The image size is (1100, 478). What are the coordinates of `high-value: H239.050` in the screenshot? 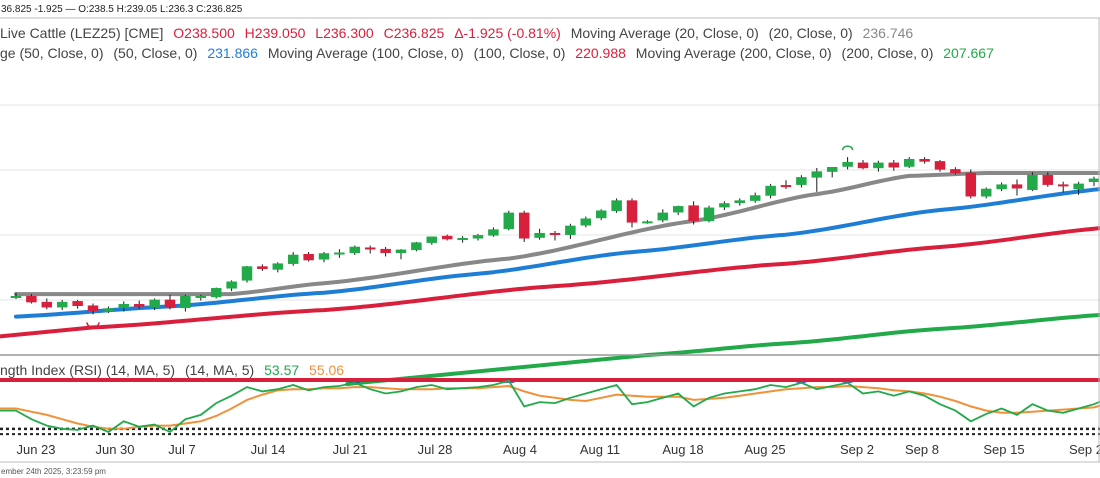 It's located at (275, 33).